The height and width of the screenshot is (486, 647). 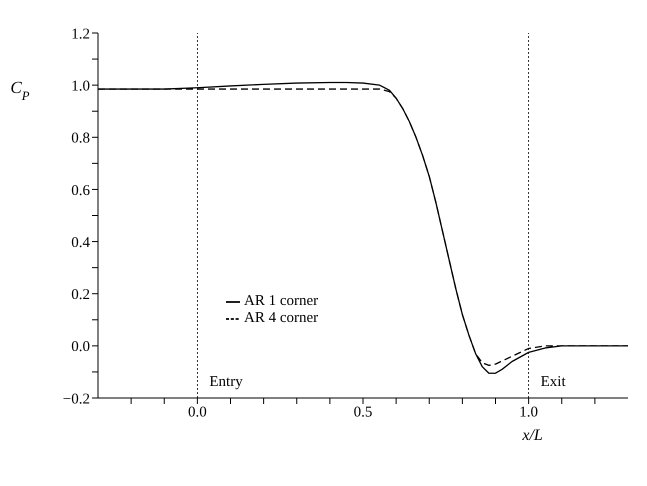 I want to click on x-tick-label: 0.5, so click(x=363, y=412).